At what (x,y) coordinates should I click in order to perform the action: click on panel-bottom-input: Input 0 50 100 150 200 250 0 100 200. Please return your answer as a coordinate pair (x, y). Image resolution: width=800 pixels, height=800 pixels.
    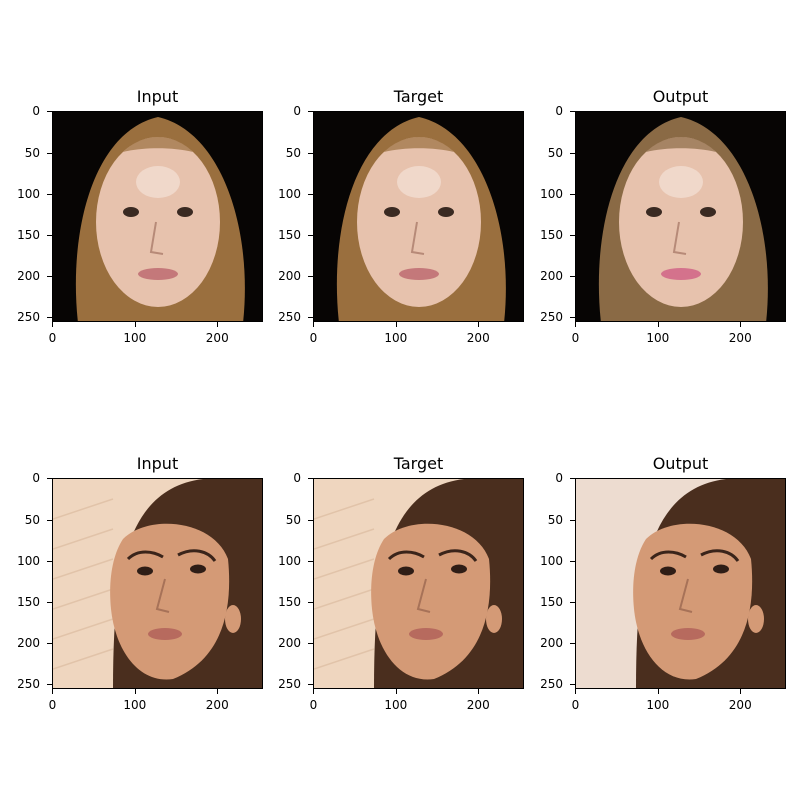
    Looking at the image, I should click on (140, 583).